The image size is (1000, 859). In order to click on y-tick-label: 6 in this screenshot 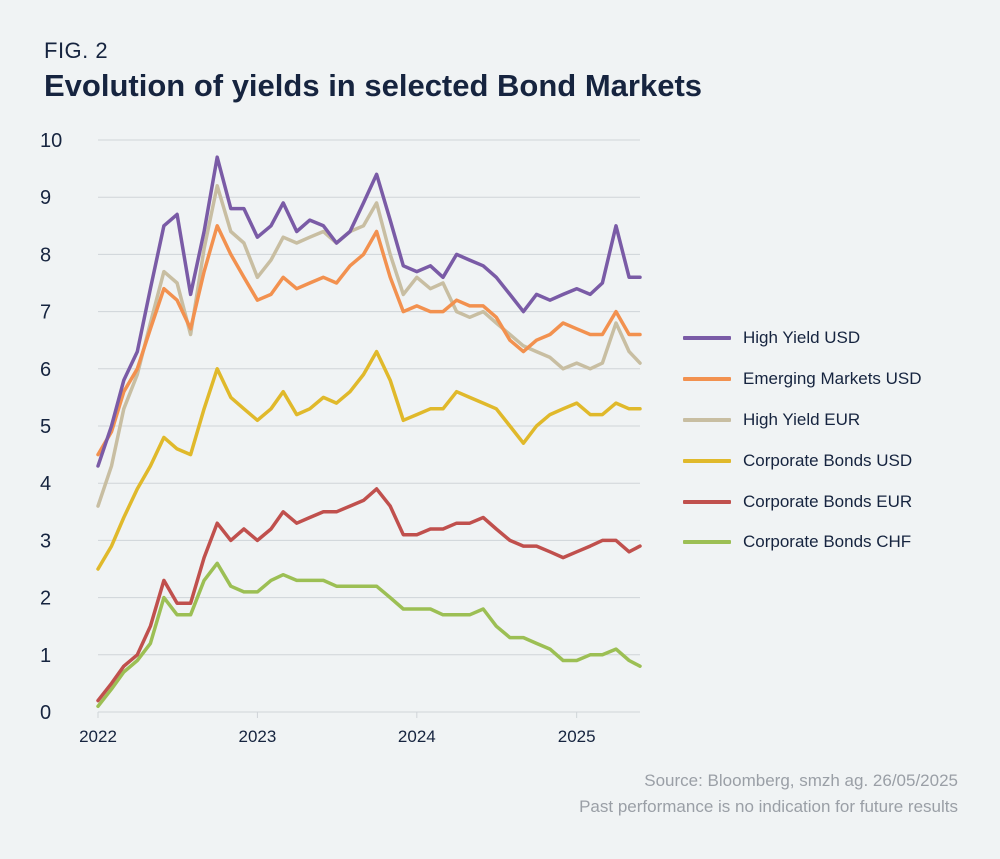, I will do `click(45, 370)`.